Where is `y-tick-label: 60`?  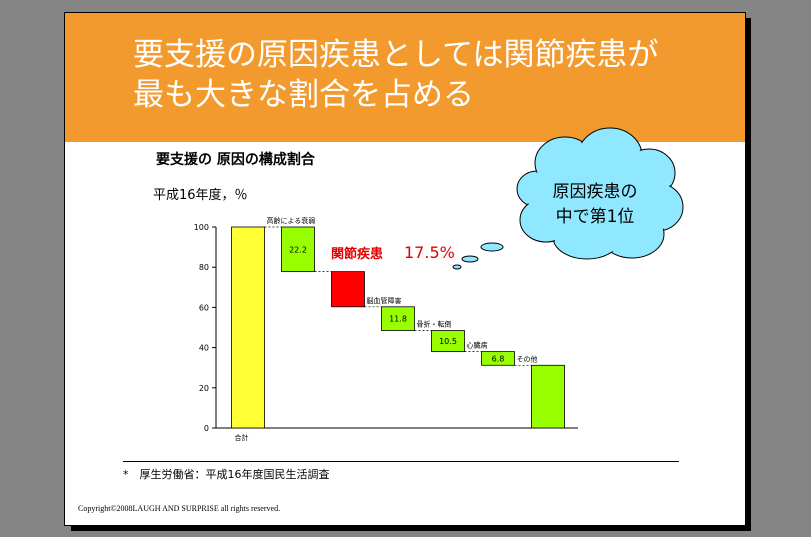 y-tick-label: 60 is located at coordinates (204, 307).